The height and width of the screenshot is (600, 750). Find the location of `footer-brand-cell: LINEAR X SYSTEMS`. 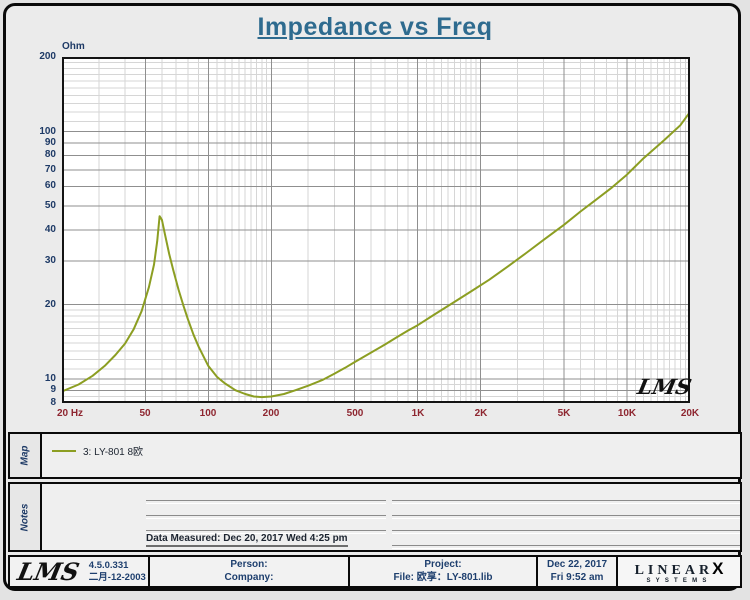

footer-brand-cell: LINEAR X SYSTEMS is located at coordinates (679, 571).